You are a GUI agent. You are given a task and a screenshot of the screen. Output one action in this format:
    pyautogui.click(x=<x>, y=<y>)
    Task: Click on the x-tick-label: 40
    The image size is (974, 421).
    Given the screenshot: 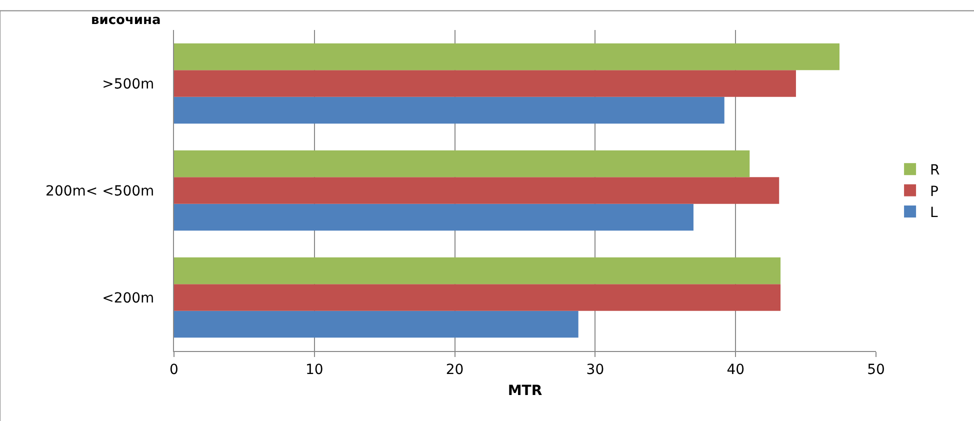 What is the action you would take?
    pyautogui.click(x=735, y=370)
    